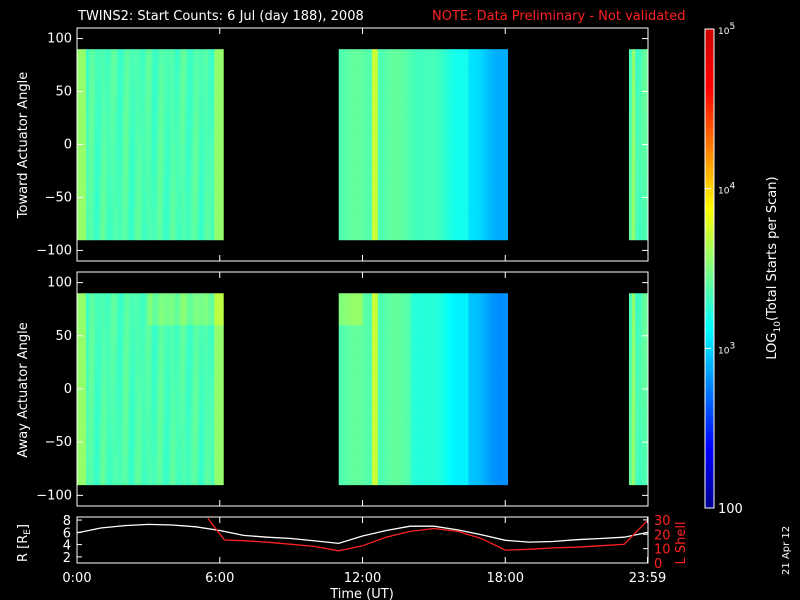 This screenshot has height=600, width=800. Describe the element at coordinates (59, 39) in the screenshot. I see `y-tick-label: 100` at that location.